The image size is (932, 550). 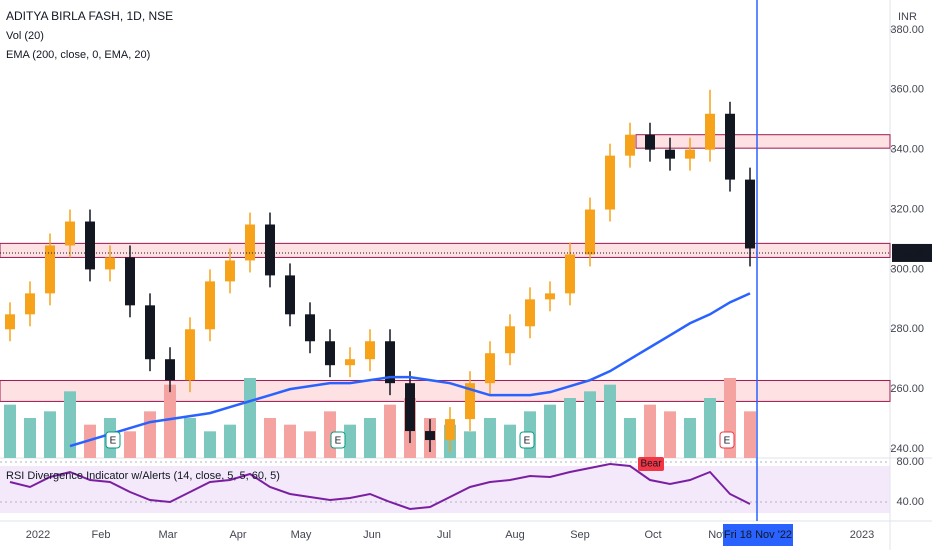 I want to click on x-tick-label: Oct, so click(x=652, y=535).